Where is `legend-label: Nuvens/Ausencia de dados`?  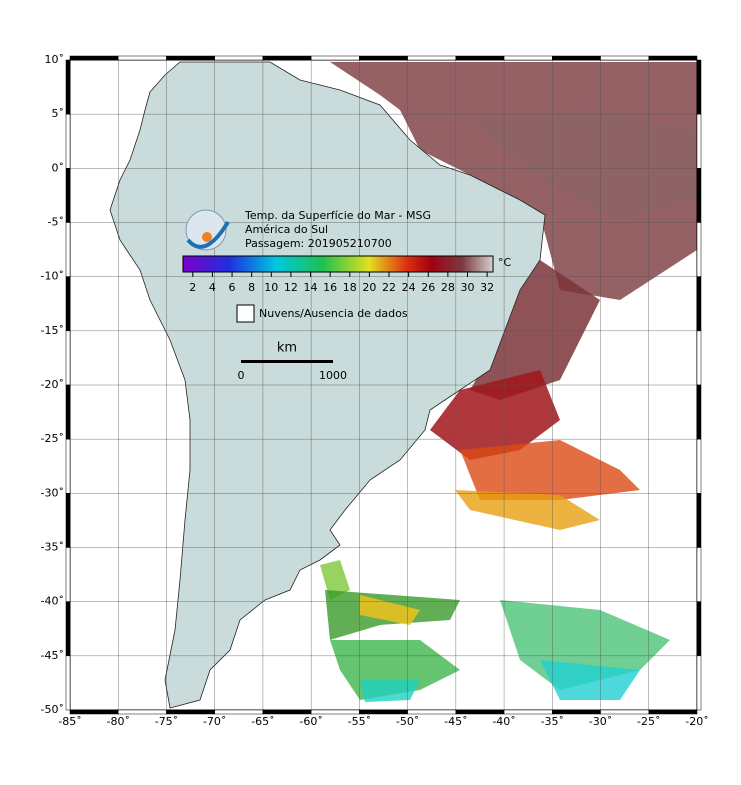 legend-label: Nuvens/Ausencia de dados is located at coordinates (333, 313).